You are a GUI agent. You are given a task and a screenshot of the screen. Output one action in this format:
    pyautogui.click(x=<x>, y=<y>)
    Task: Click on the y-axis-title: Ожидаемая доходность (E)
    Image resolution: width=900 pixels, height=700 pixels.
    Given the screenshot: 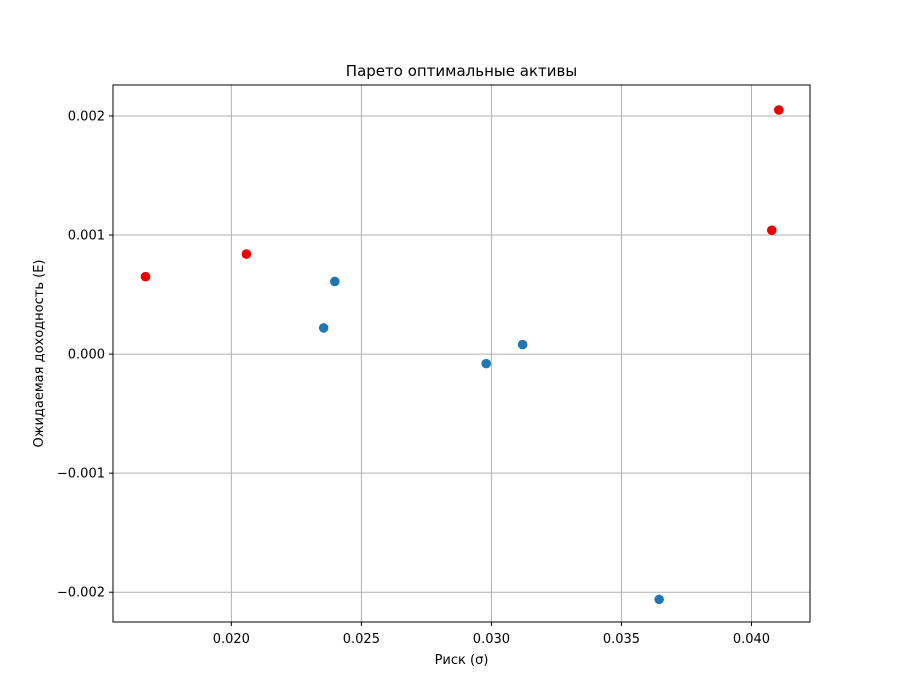 What is the action you would take?
    pyautogui.click(x=39, y=354)
    